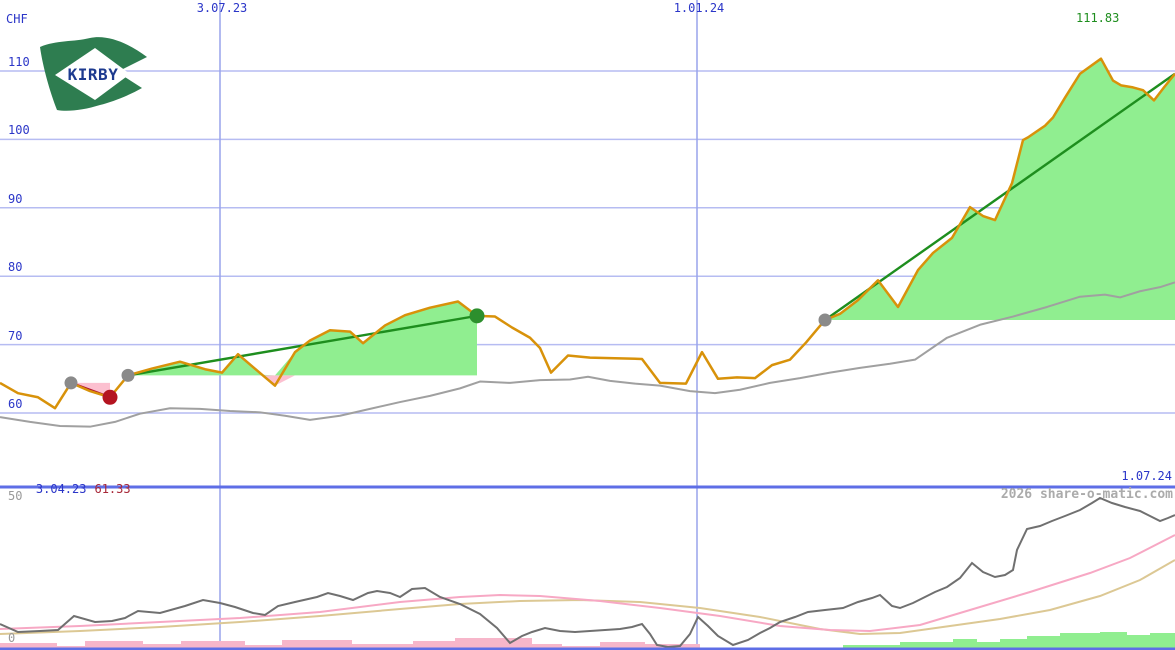 Image resolution: width=1175 pixels, height=650 pixels. I want to click on start-price-label: 61.33, so click(112, 489).